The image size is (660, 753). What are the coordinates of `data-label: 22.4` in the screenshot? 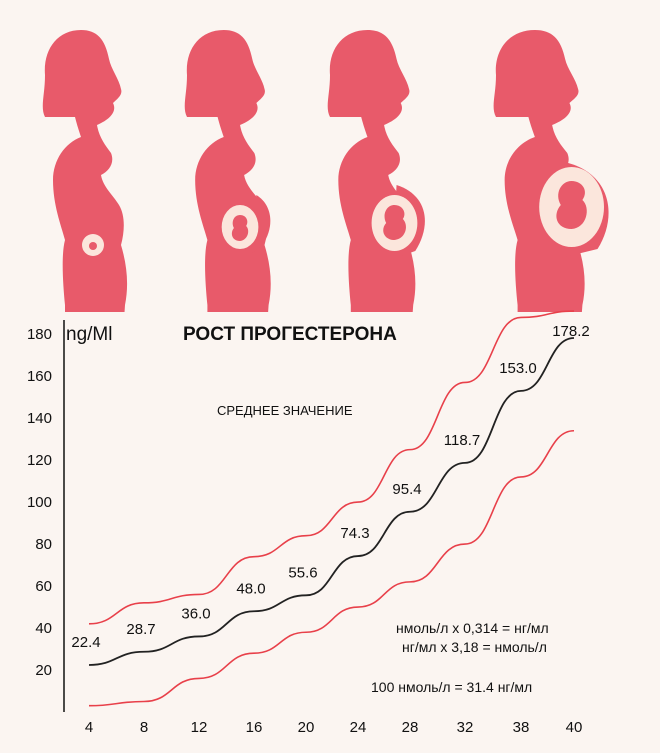 It's located at (85, 642).